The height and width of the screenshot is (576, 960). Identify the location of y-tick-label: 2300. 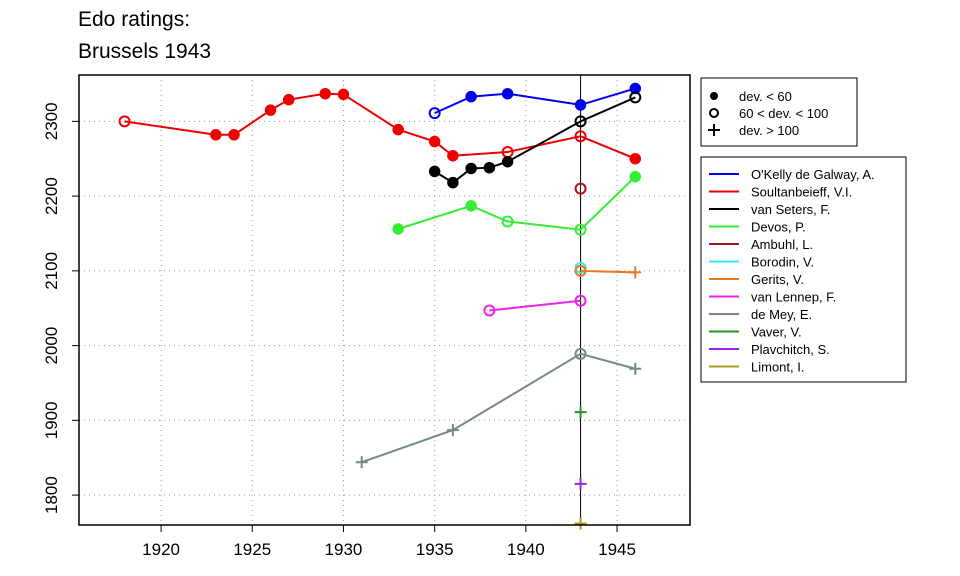
(51, 121).